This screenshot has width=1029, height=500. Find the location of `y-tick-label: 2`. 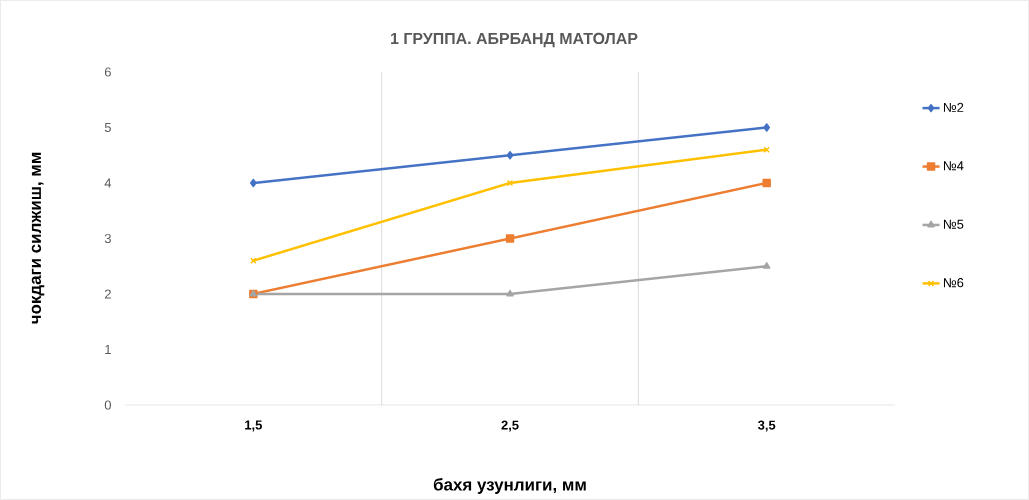

y-tick-label: 2 is located at coordinates (107, 294).